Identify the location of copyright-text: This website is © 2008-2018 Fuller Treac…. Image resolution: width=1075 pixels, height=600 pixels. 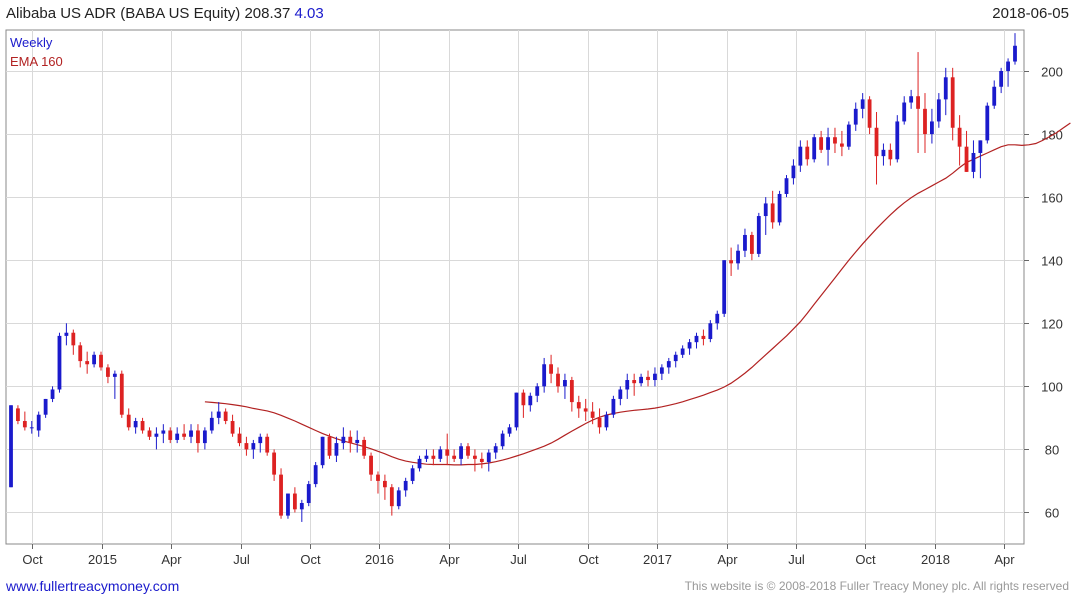
(876, 586).